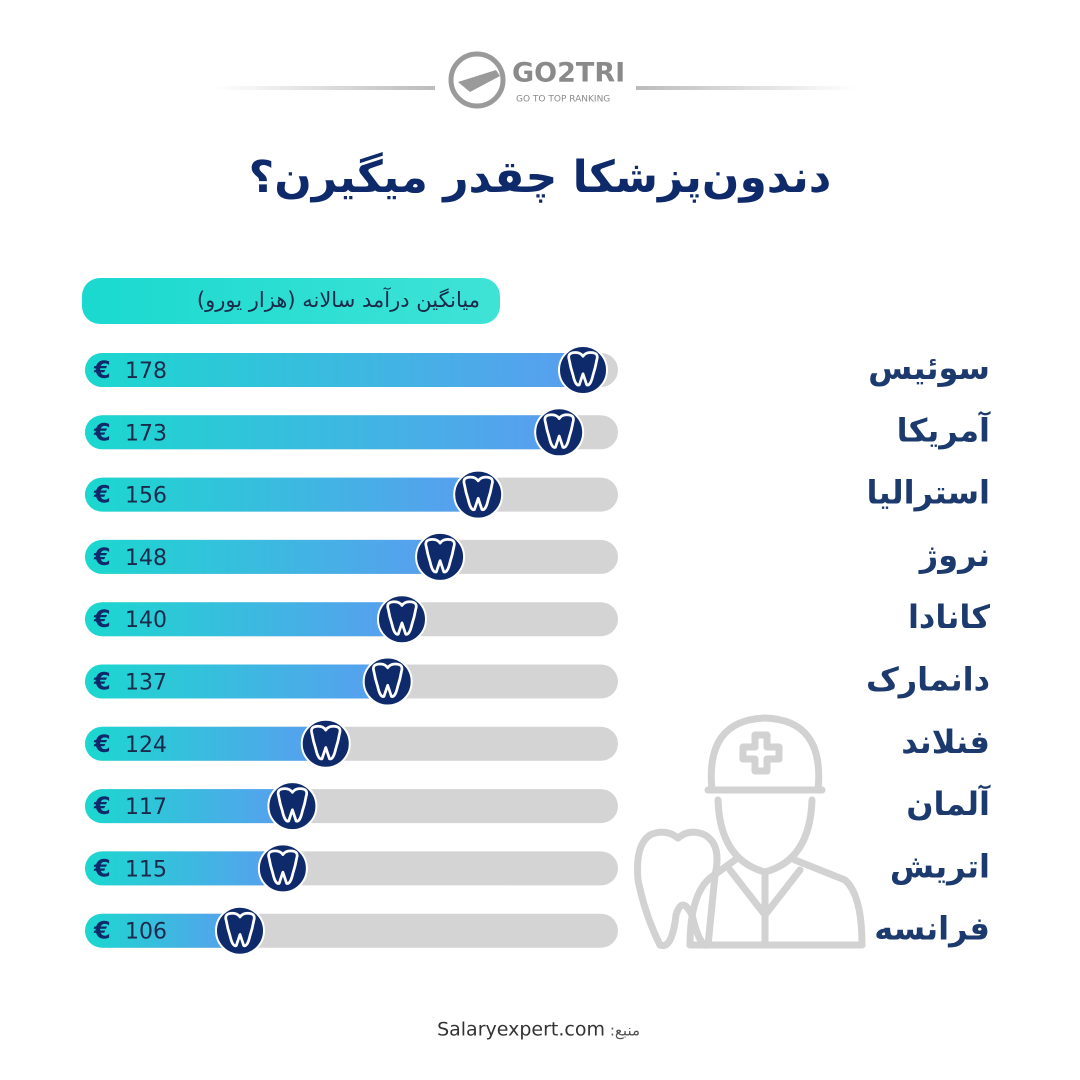  Describe the element at coordinates (146, 869) in the screenshot. I see `value-label: 115` at that location.